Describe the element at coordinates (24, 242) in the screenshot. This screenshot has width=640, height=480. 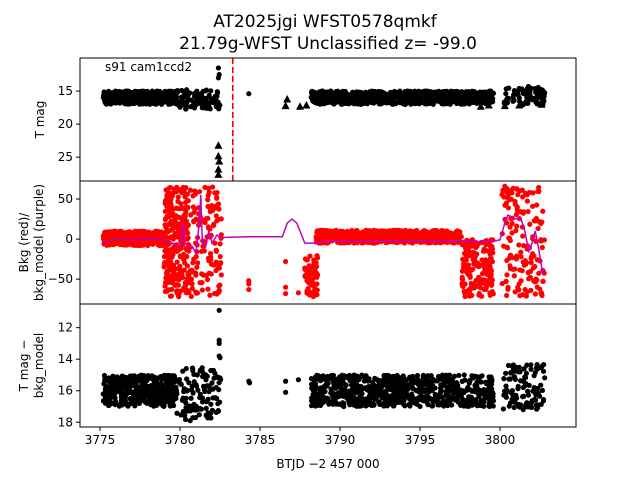
I see `y-axis-label: Bkg (red)/` at that location.